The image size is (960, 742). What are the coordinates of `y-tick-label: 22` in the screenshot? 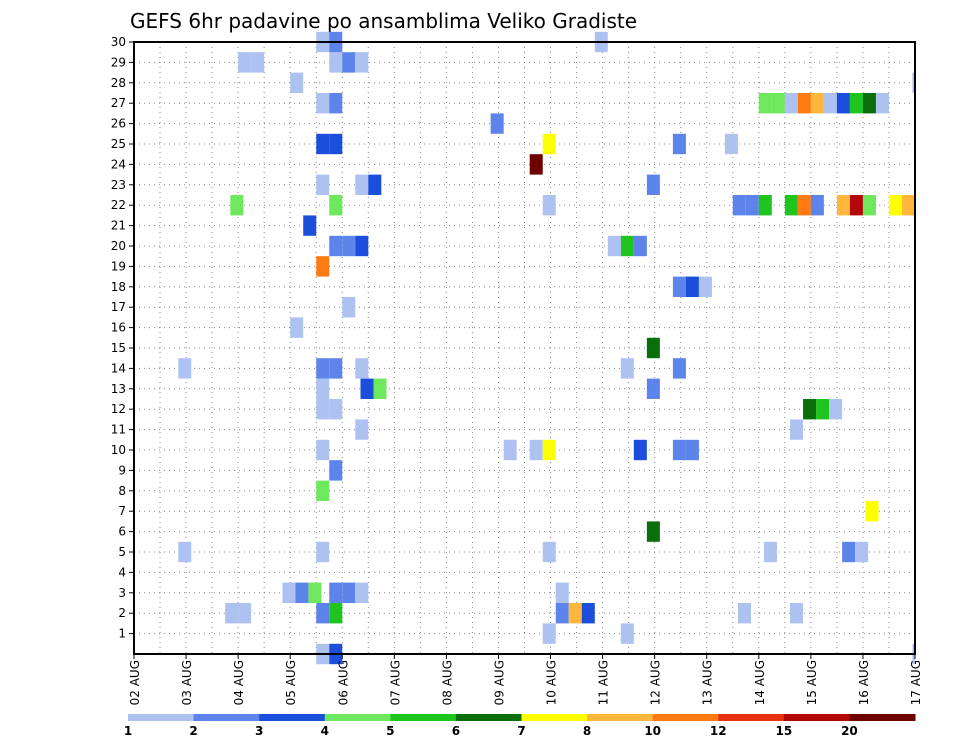 It's located at (118, 205).